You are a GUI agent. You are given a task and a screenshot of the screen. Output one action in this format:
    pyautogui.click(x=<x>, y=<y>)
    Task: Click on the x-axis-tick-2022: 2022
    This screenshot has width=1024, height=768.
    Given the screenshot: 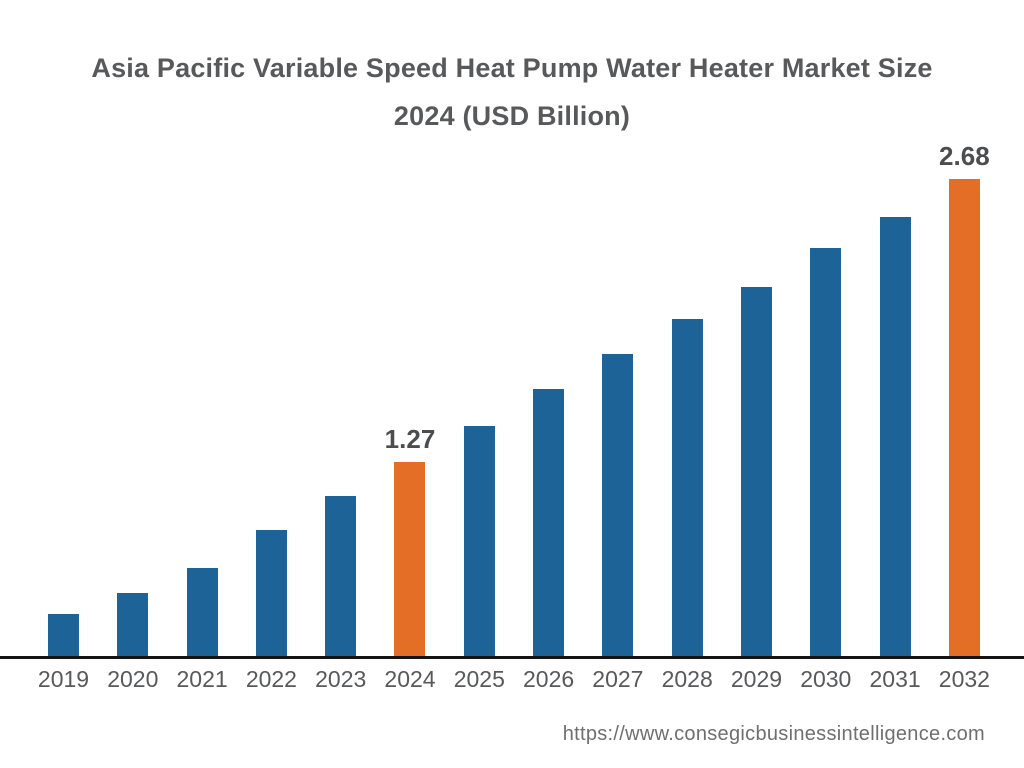 What is the action you would take?
    pyautogui.click(x=271, y=679)
    